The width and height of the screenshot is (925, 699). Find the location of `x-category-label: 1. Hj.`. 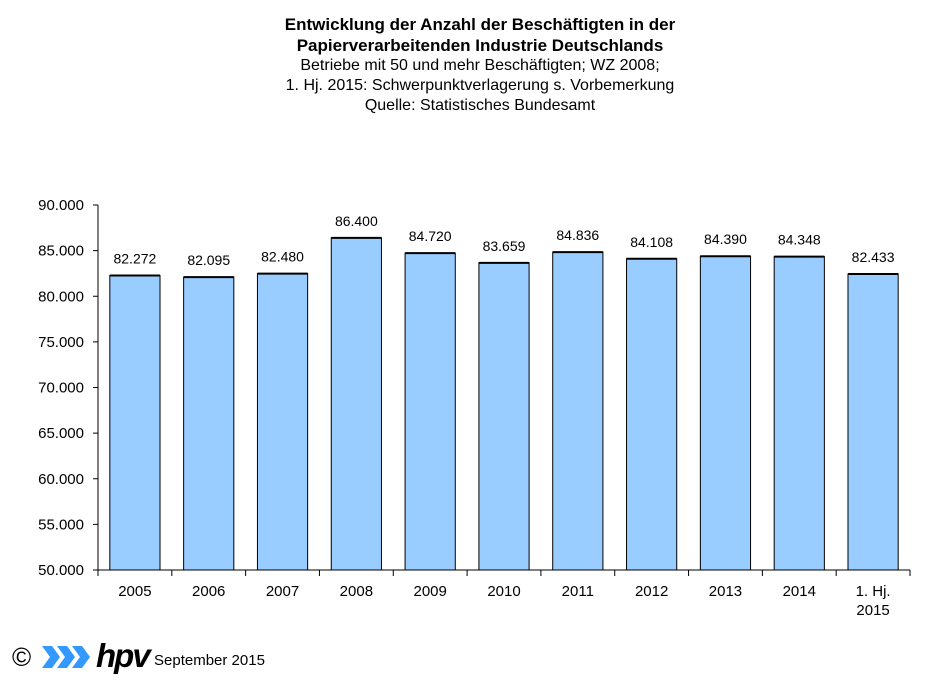

x-category-label: 1. Hj. is located at coordinates (873, 591).